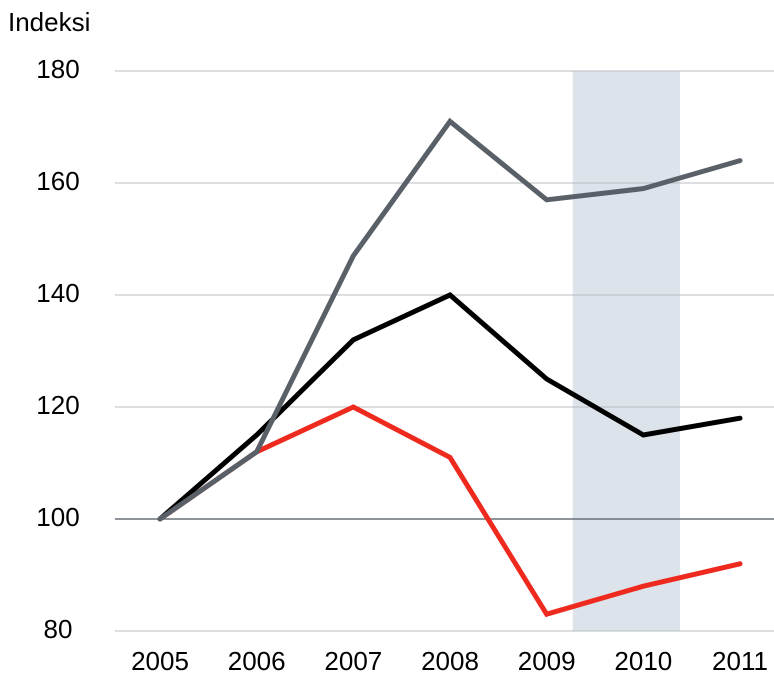  I want to click on x-tick-label: 2010, so click(643, 661).